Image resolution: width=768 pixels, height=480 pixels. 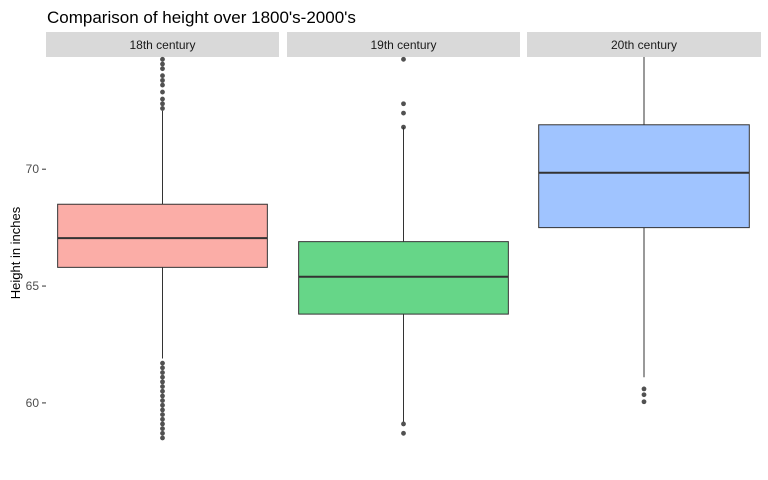 I want to click on y-tick-label: 70, so click(x=33, y=169).